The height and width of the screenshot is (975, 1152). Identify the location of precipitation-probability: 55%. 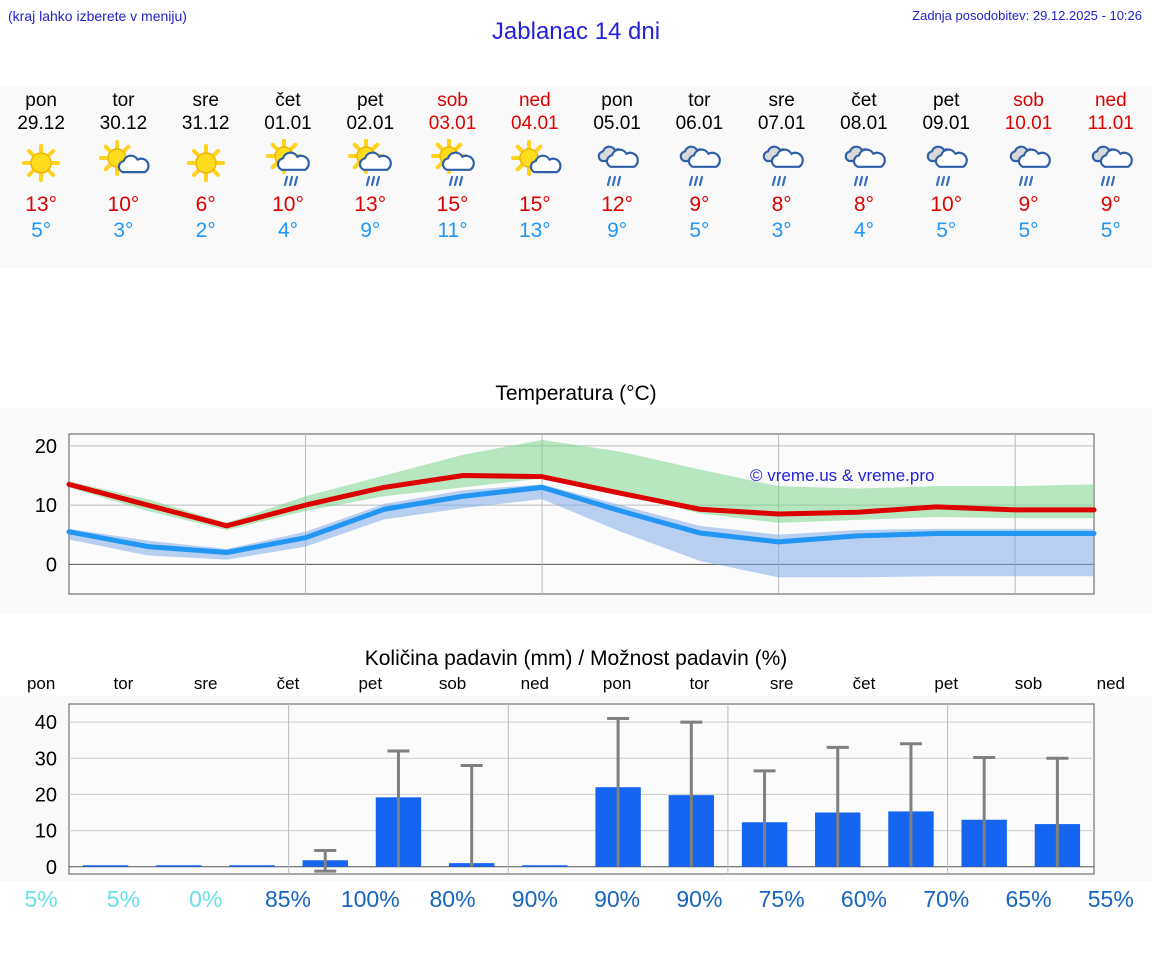
(1110, 899).